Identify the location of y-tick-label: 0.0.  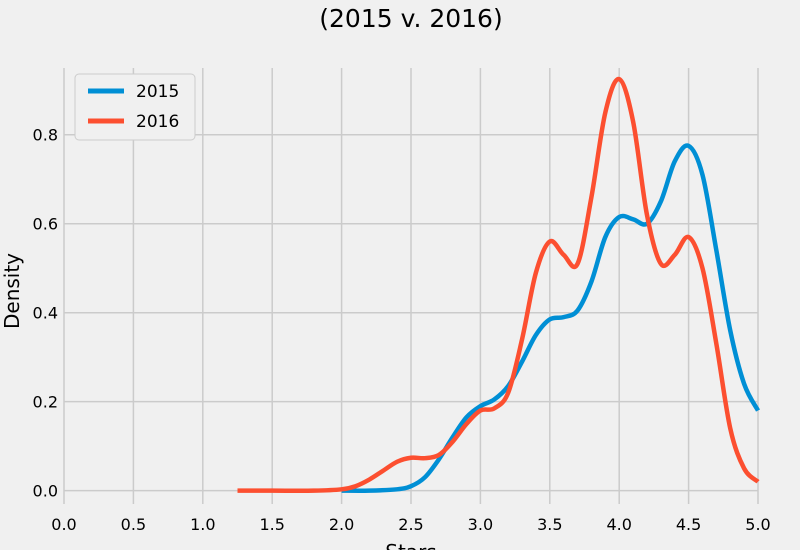
(45, 491).